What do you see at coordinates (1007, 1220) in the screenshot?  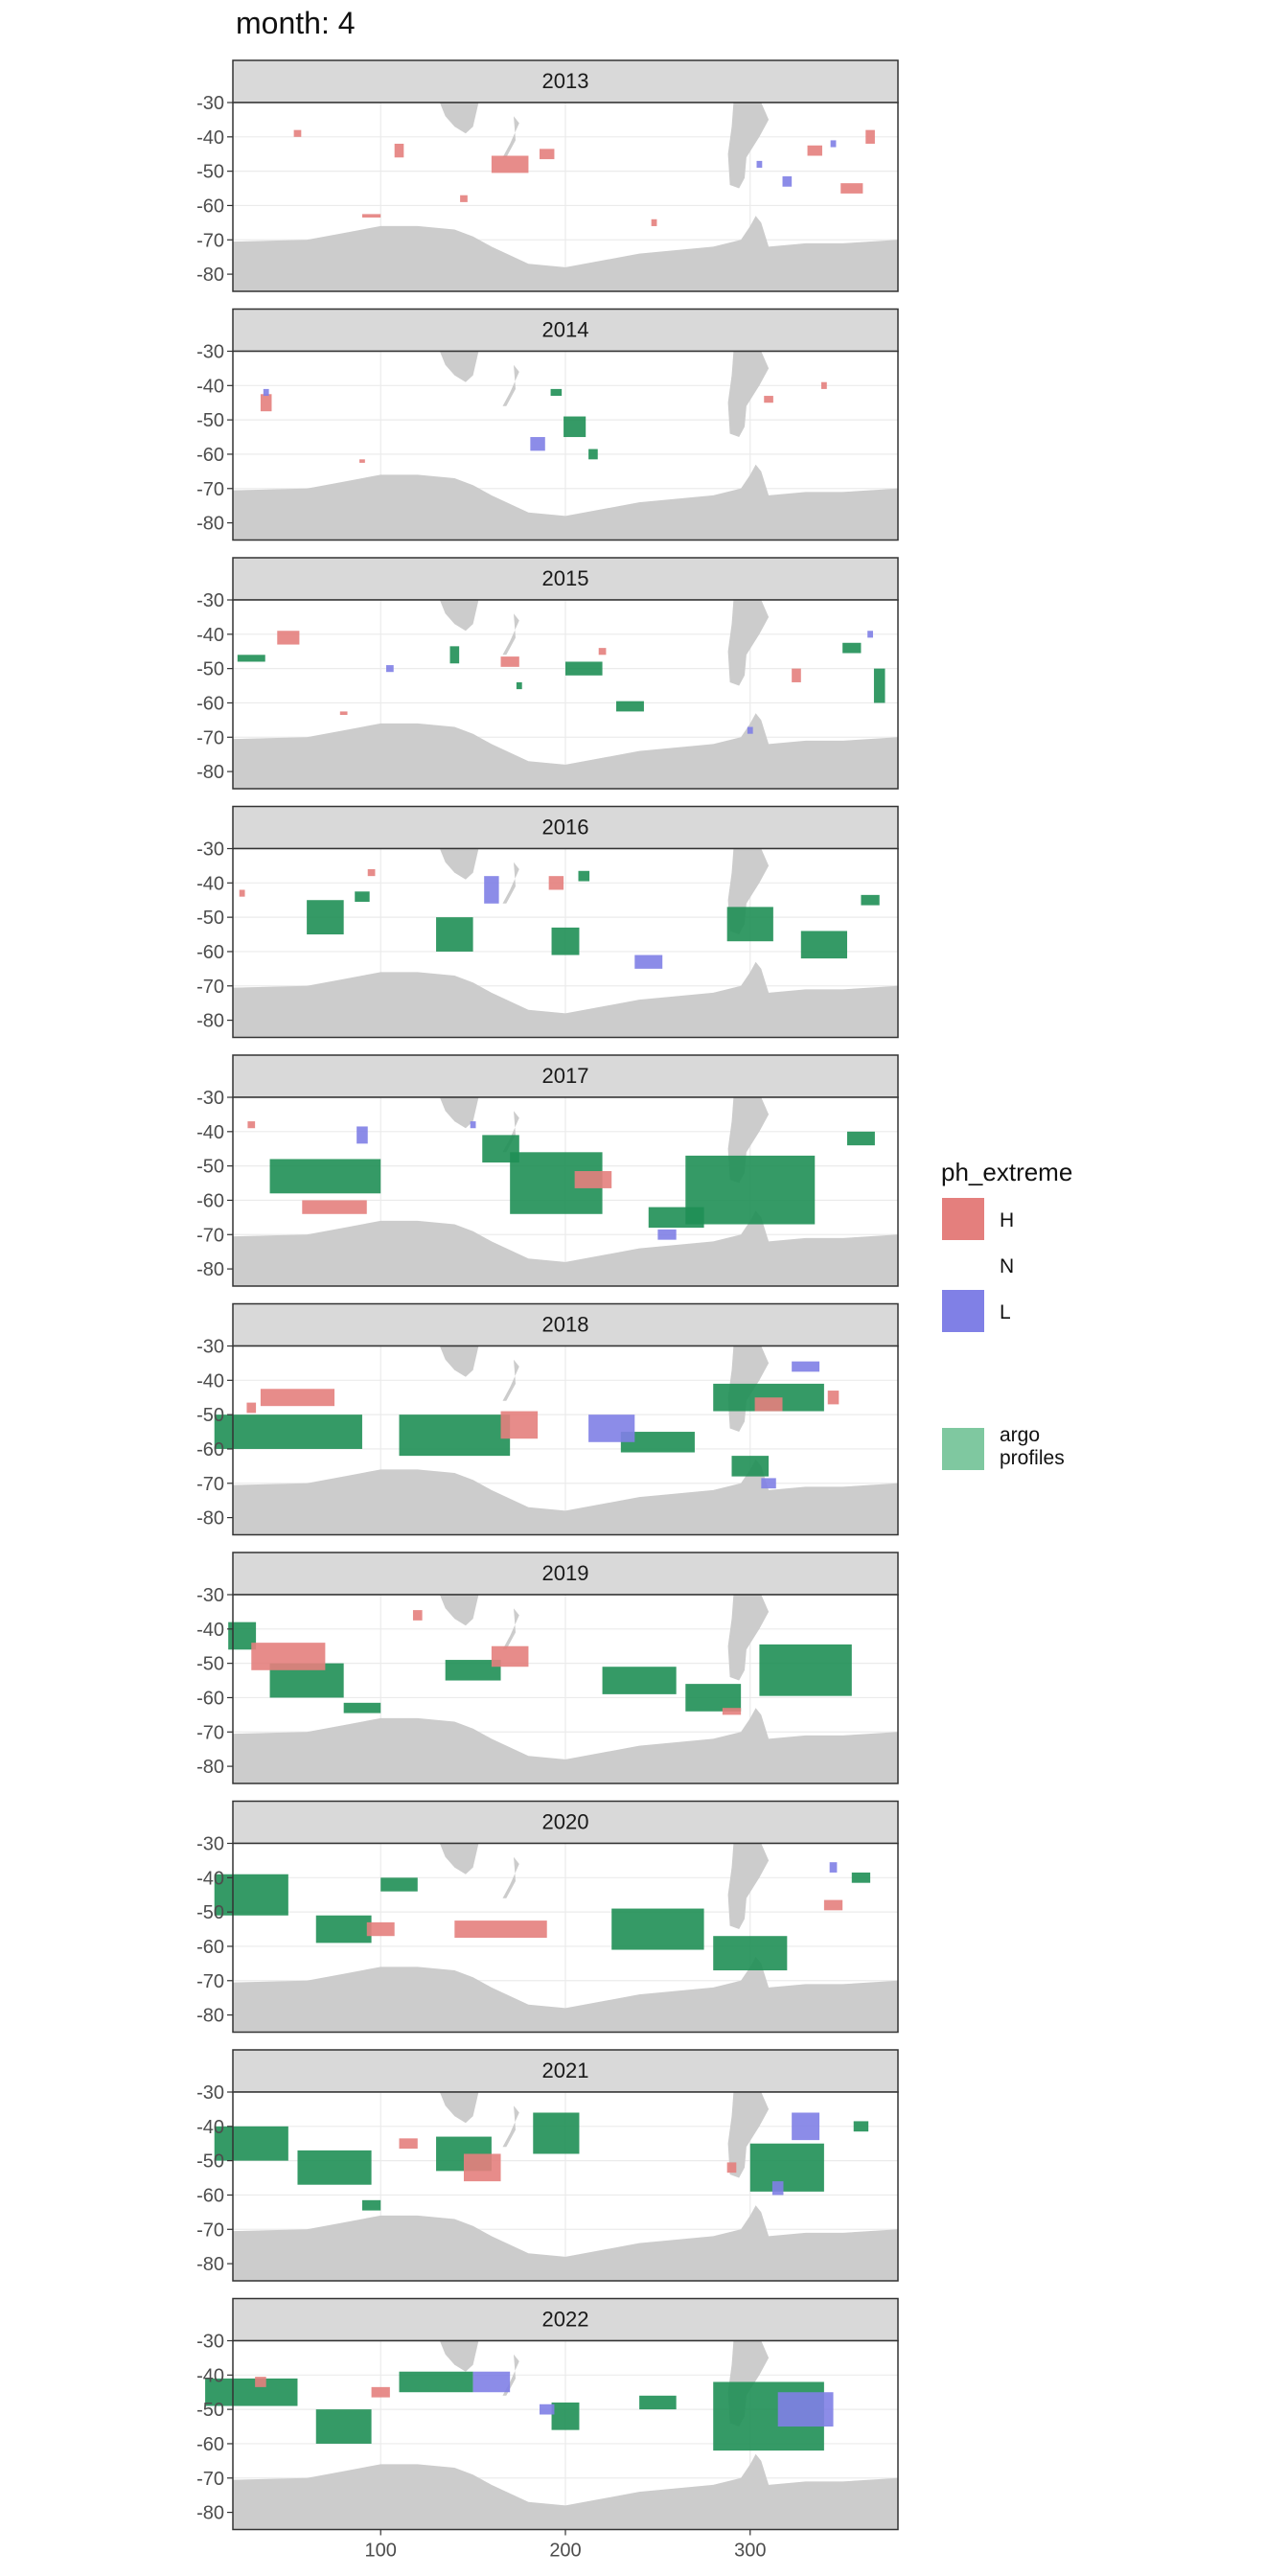 I see `legend-label: H` at bounding box center [1007, 1220].